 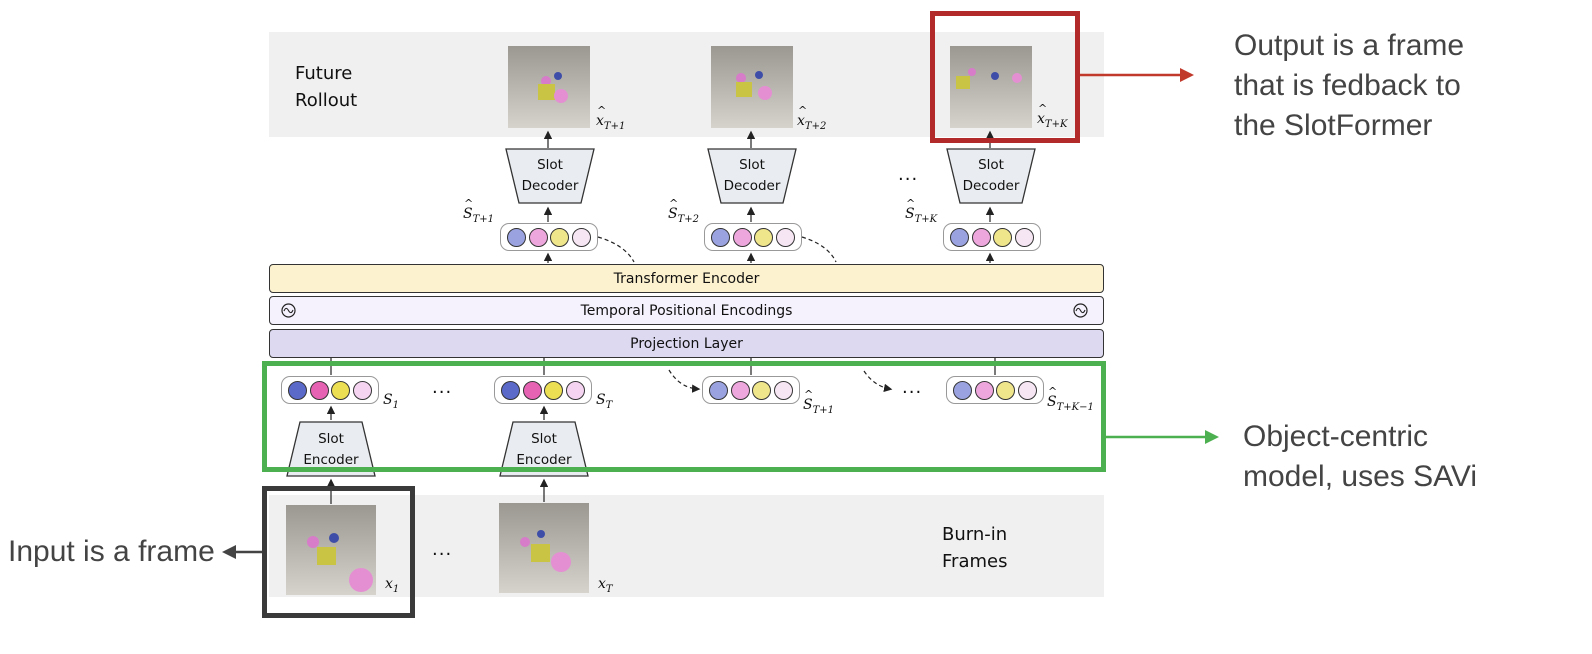 What do you see at coordinates (751, 390) in the screenshot?
I see `slot-group-st1-fed` at bounding box center [751, 390].